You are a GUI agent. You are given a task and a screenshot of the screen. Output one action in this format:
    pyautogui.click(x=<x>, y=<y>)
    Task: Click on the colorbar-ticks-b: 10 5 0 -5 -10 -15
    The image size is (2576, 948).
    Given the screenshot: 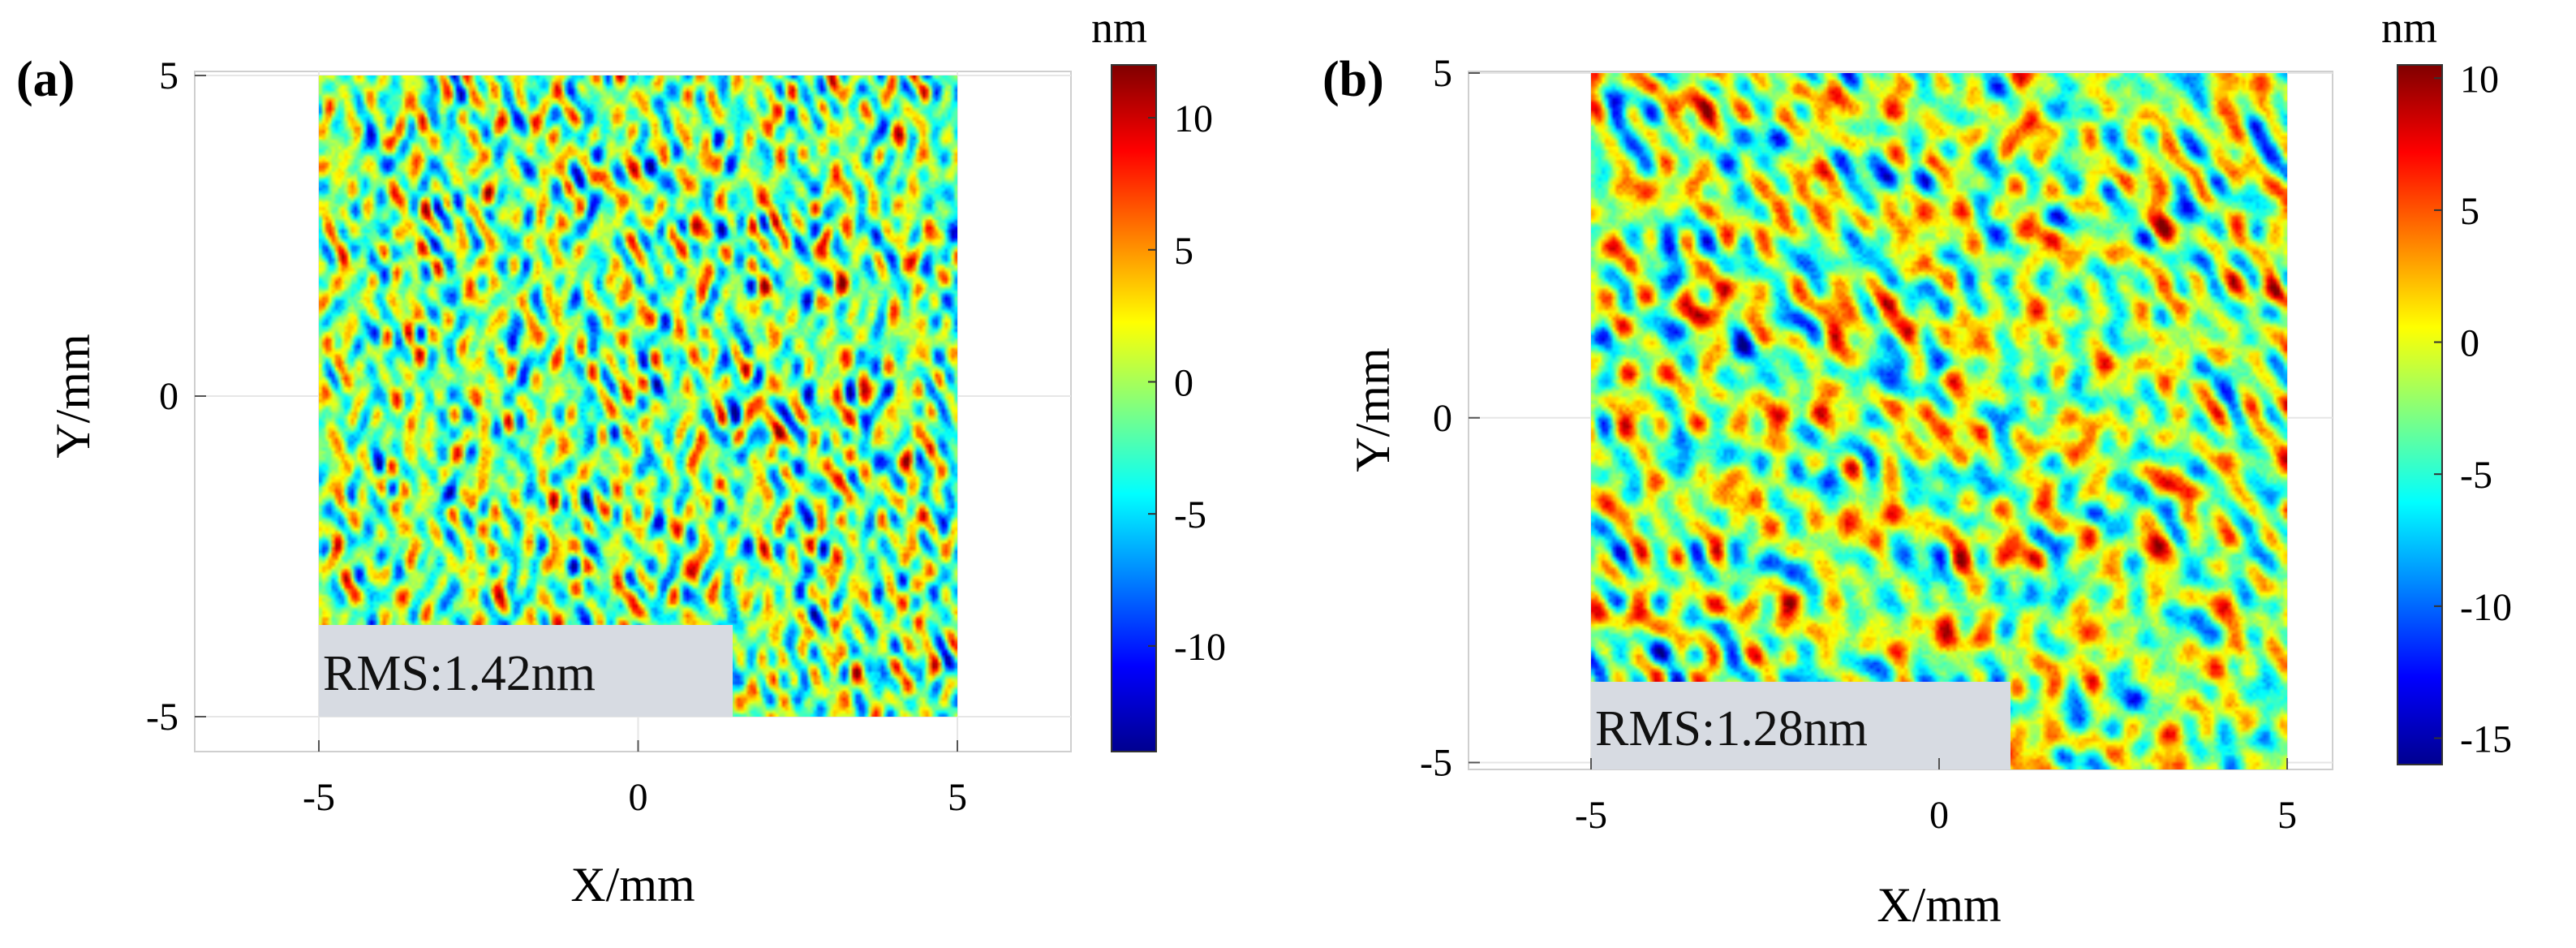 What is the action you would take?
    pyautogui.click(x=2473, y=409)
    